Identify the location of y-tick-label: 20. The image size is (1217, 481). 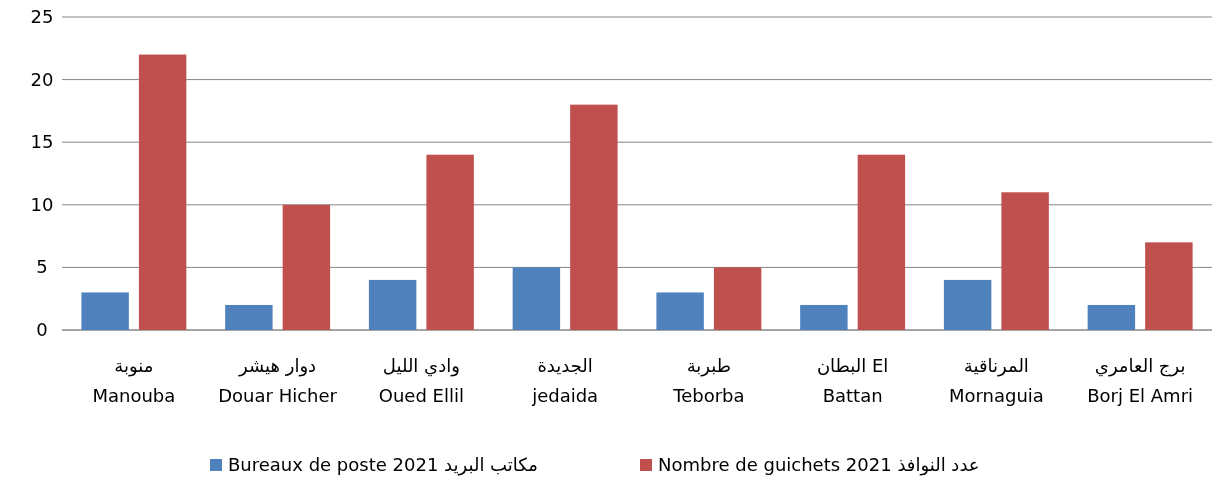
(42, 79).